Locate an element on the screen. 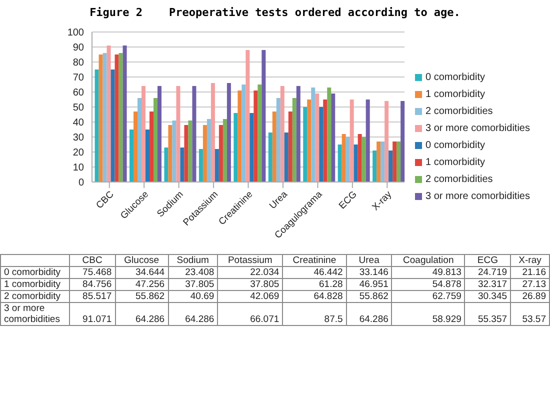  data-label: 40.69 is located at coordinates (193, 296).